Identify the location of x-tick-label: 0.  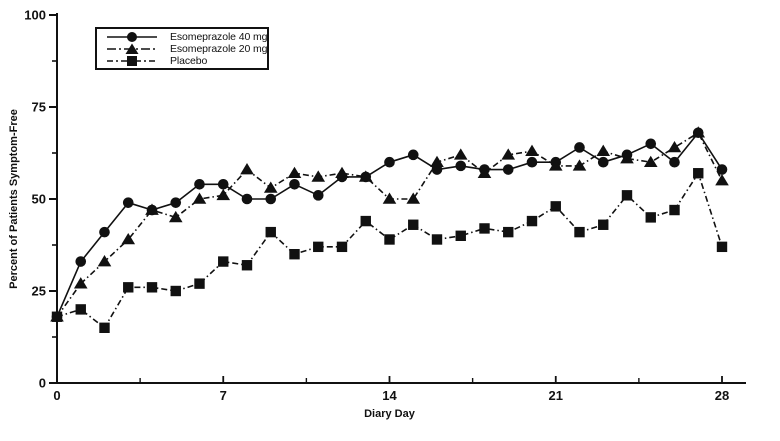
(56, 395).